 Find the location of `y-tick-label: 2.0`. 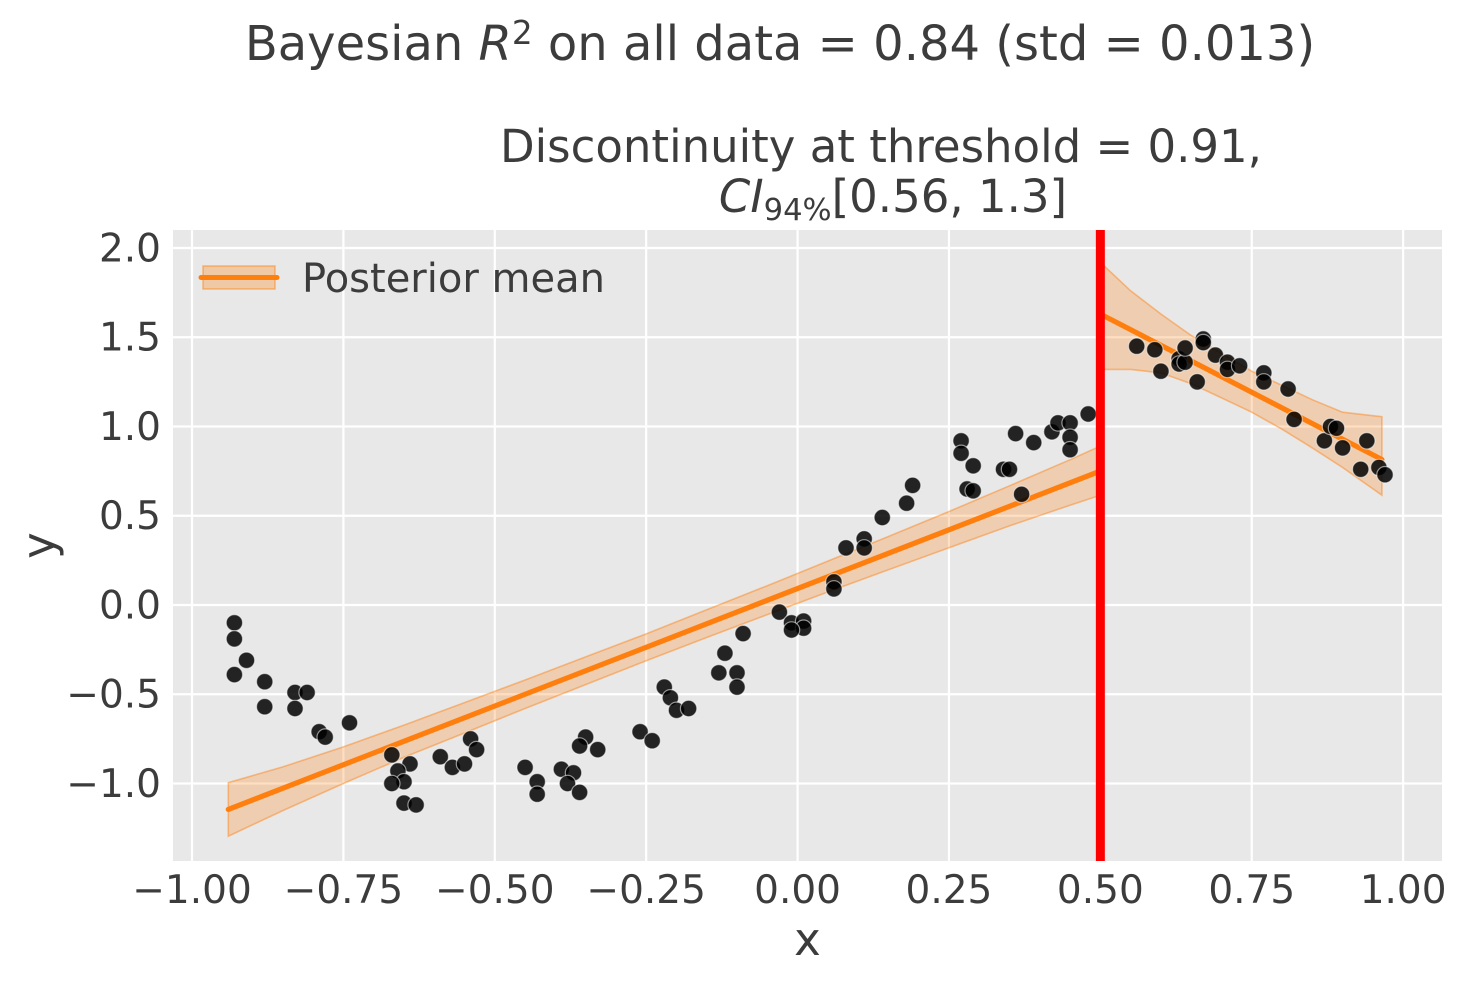

y-tick-label: 2.0 is located at coordinates (130, 248).